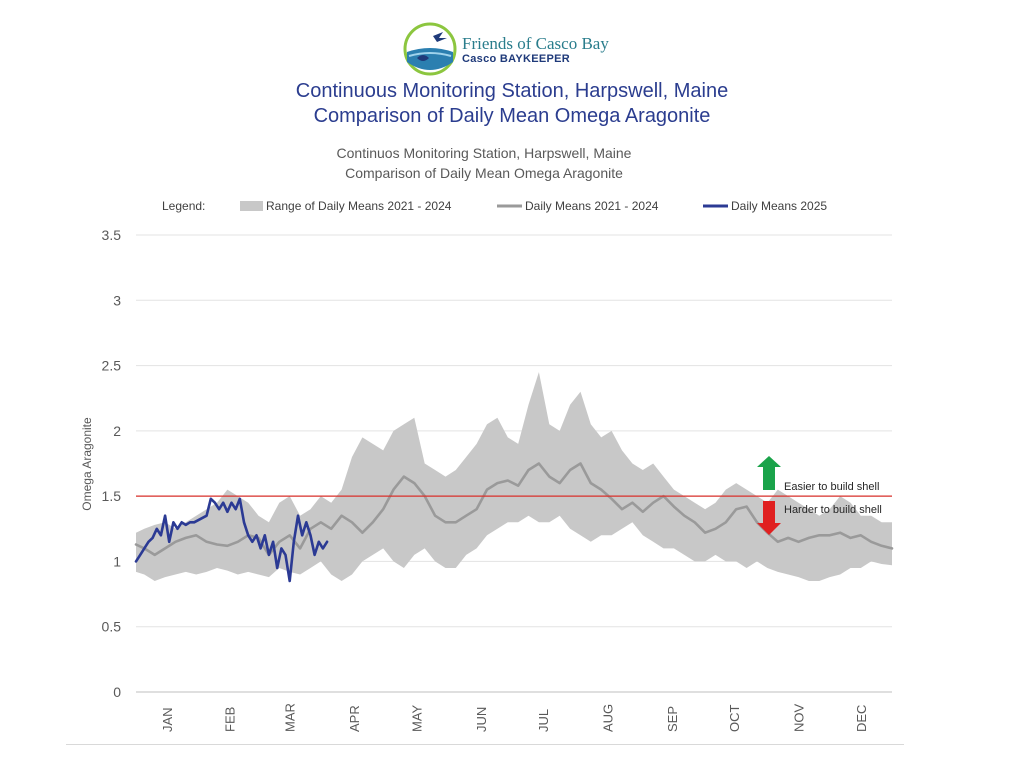 The width and height of the screenshot is (1024, 759). What do you see at coordinates (290, 717) in the screenshot?
I see `x-tick-label-mar: MAR` at bounding box center [290, 717].